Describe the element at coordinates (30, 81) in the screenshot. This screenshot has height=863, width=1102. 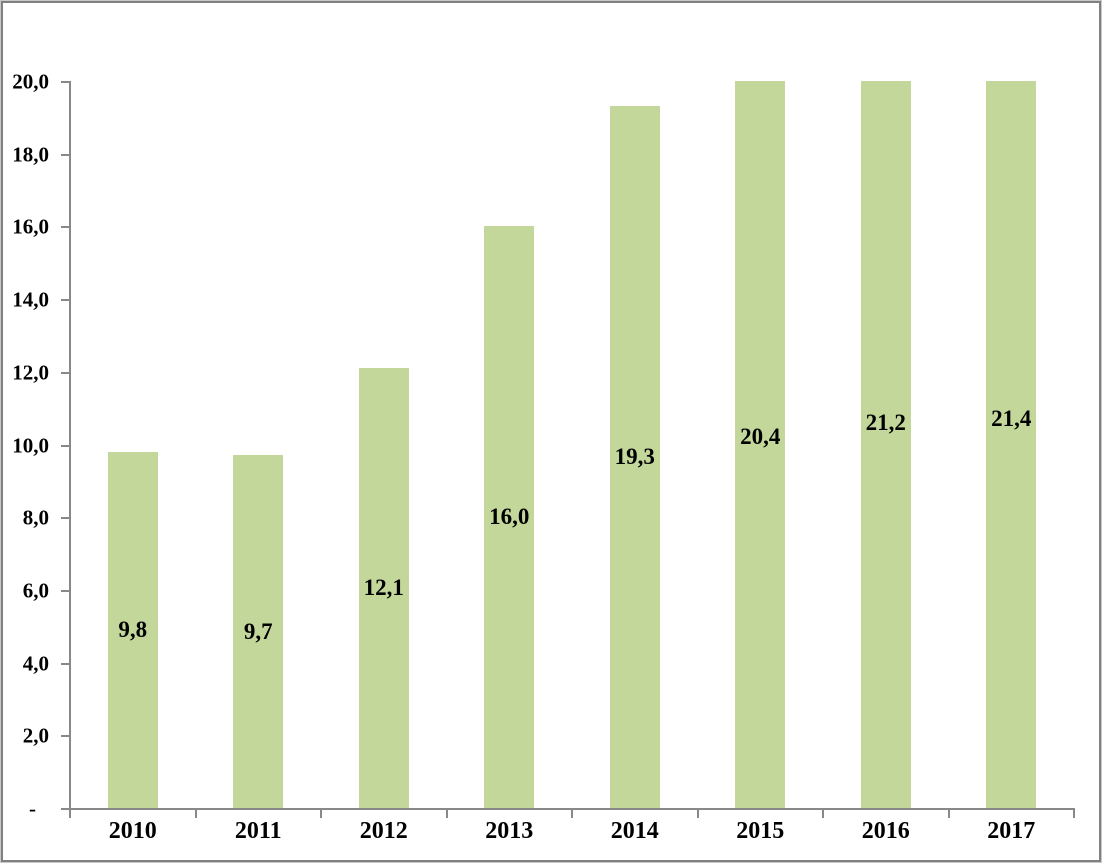
I see `y-axis-label: 20,0` at that location.